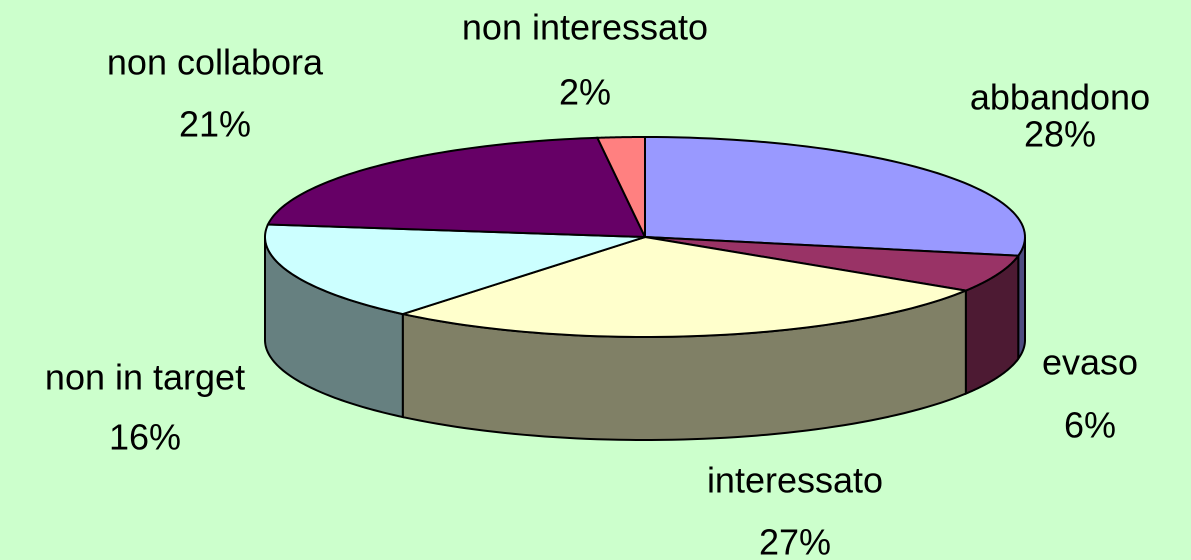  I want to click on slice-label: non collabora, so click(215, 62).